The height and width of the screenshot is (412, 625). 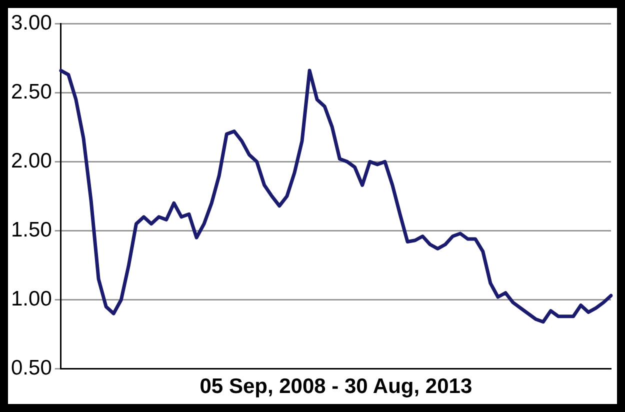 What do you see at coordinates (31, 368) in the screenshot?
I see `y-tick-label: 0.50` at bounding box center [31, 368].